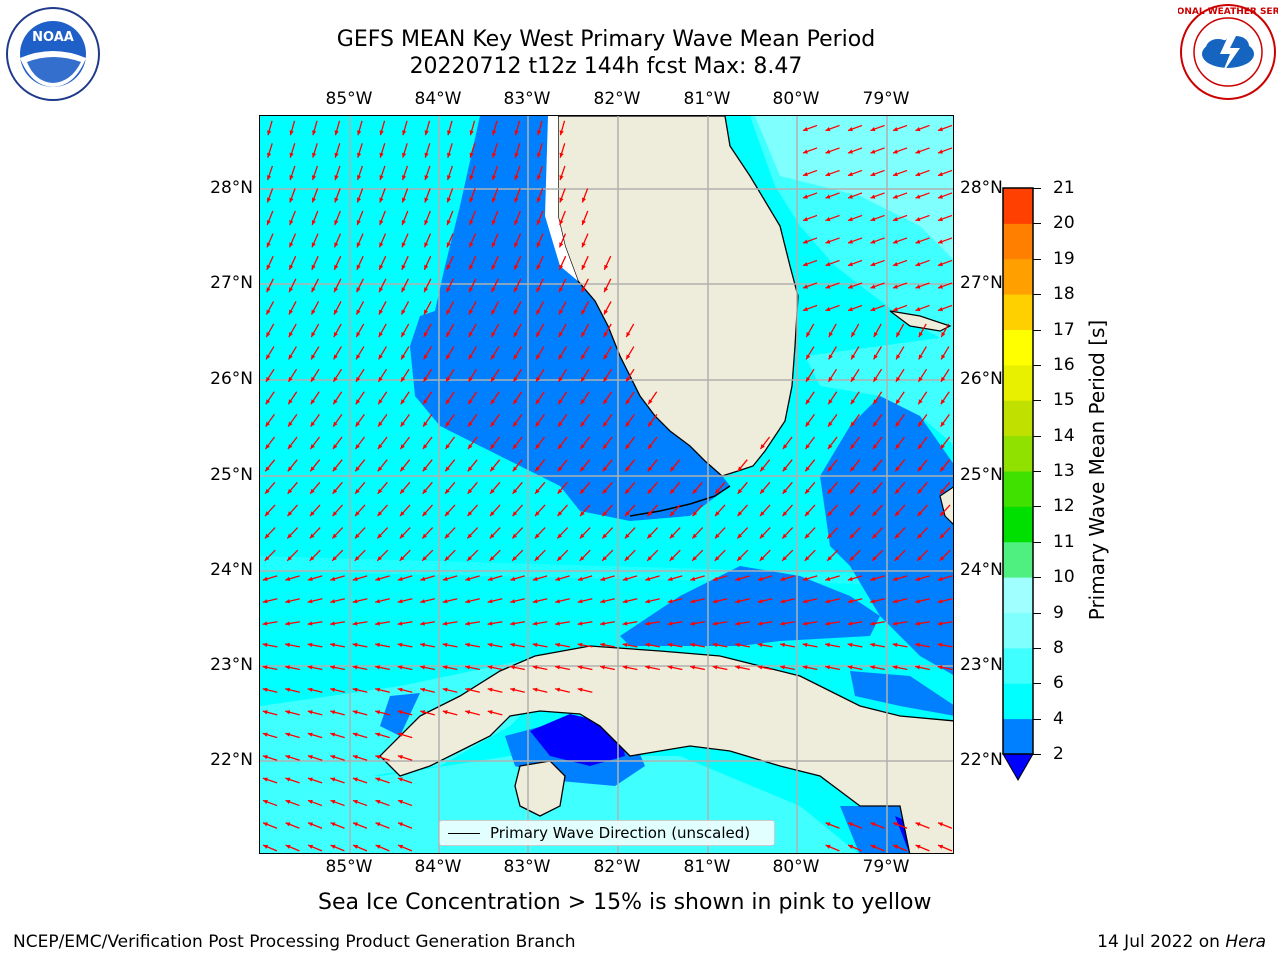  What do you see at coordinates (617, 99) in the screenshot?
I see `lon-label-top: 82°W` at bounding box center [617, 99].